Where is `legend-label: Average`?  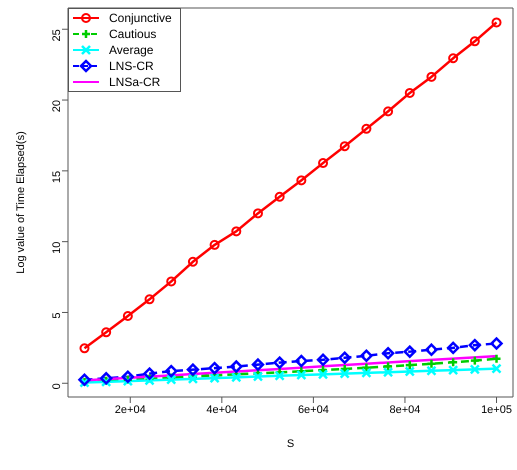
legend-label: Average is located at coordinates (131, 50).